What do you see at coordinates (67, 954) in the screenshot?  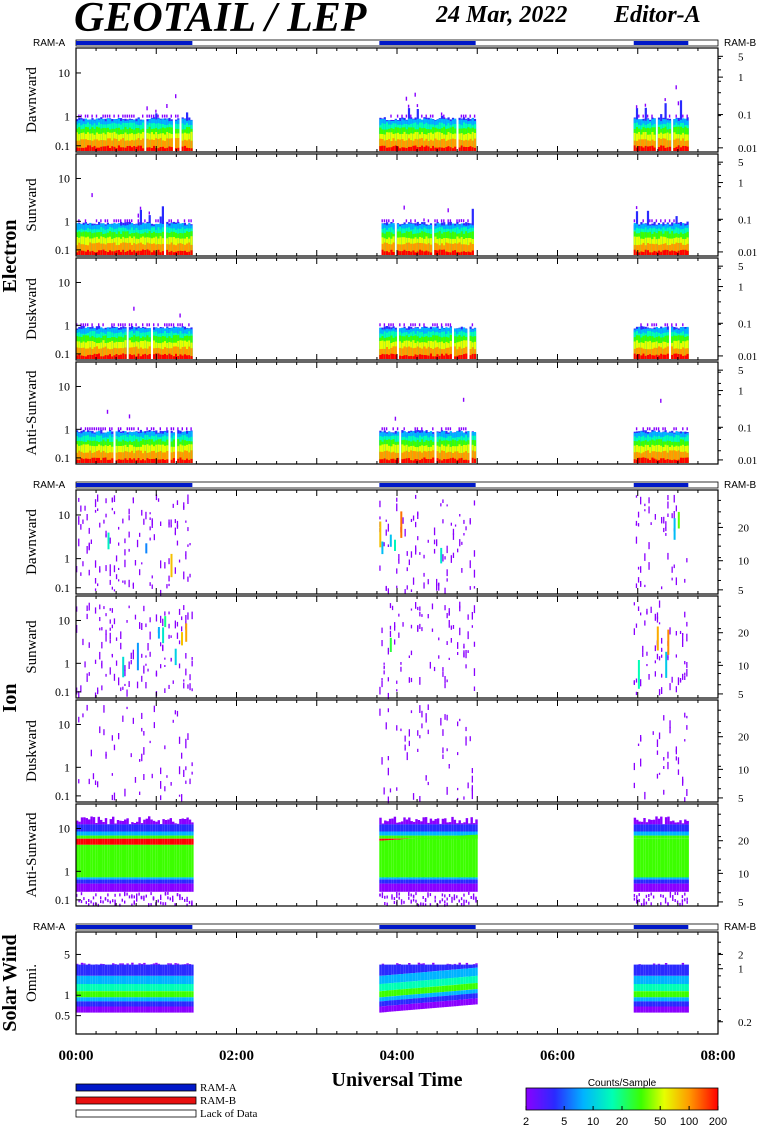 I see `left-tick-label: 5` at bounding box center [67, 954].